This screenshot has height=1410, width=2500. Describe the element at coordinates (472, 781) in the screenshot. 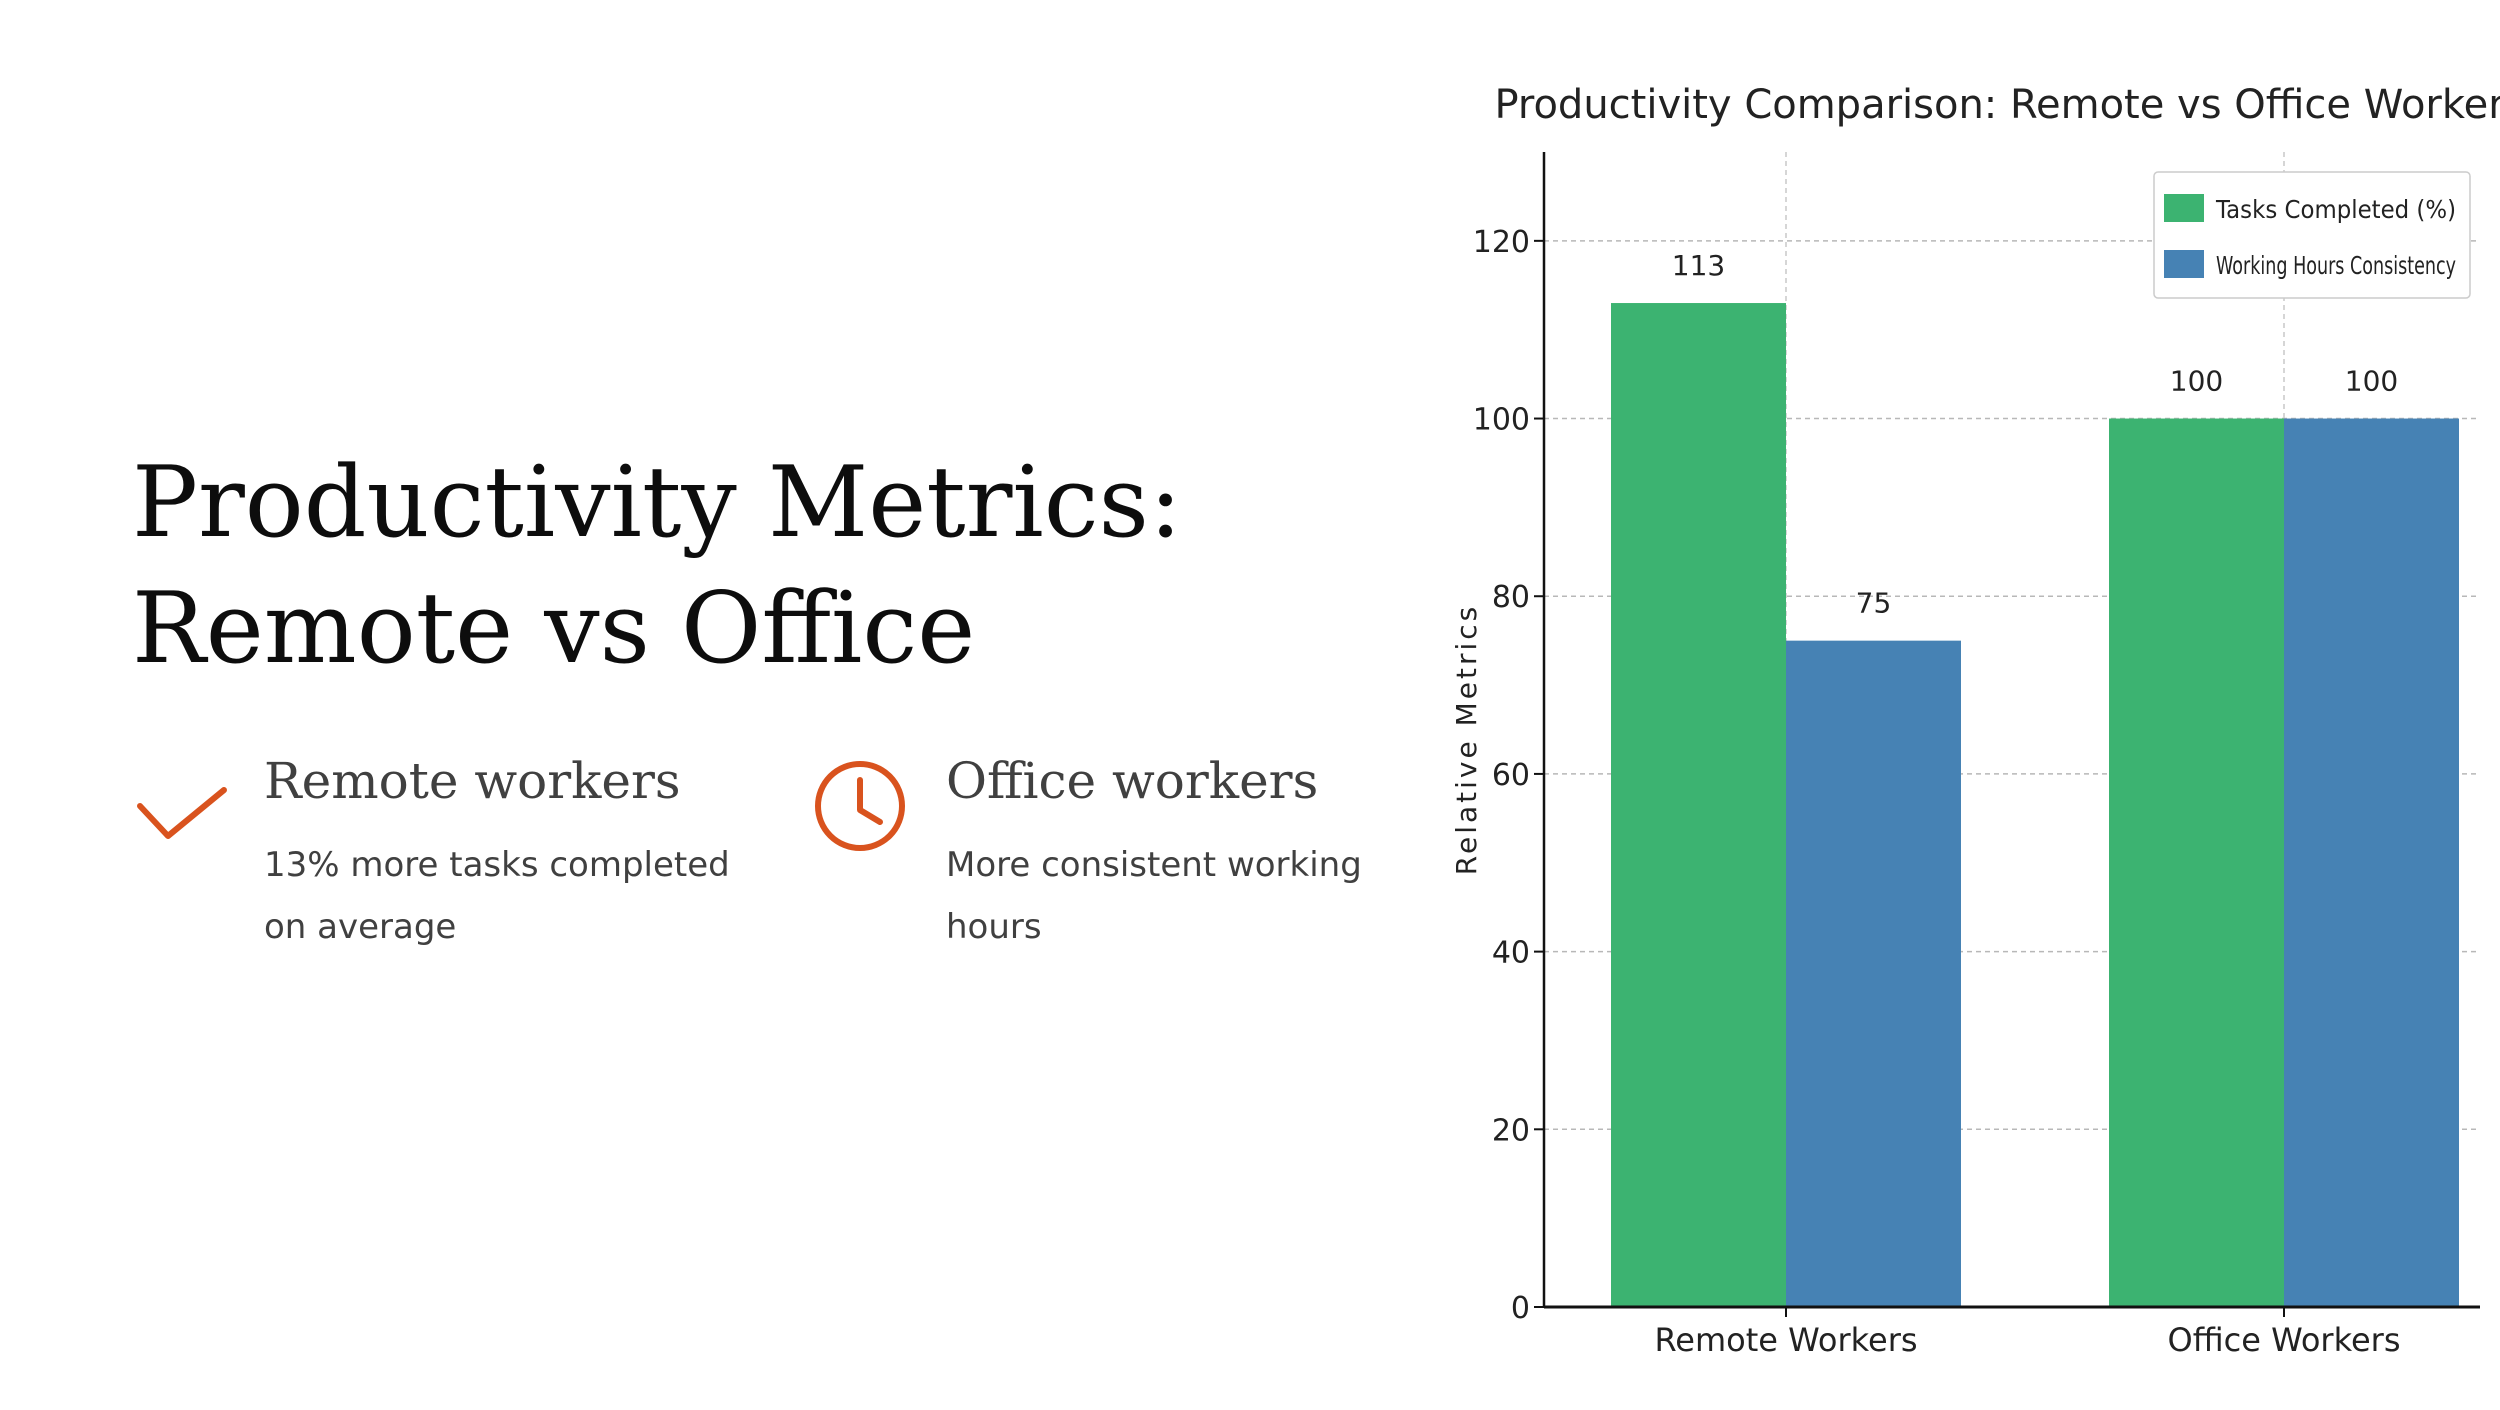

I see `feature-heading: Remote workers` at that location.